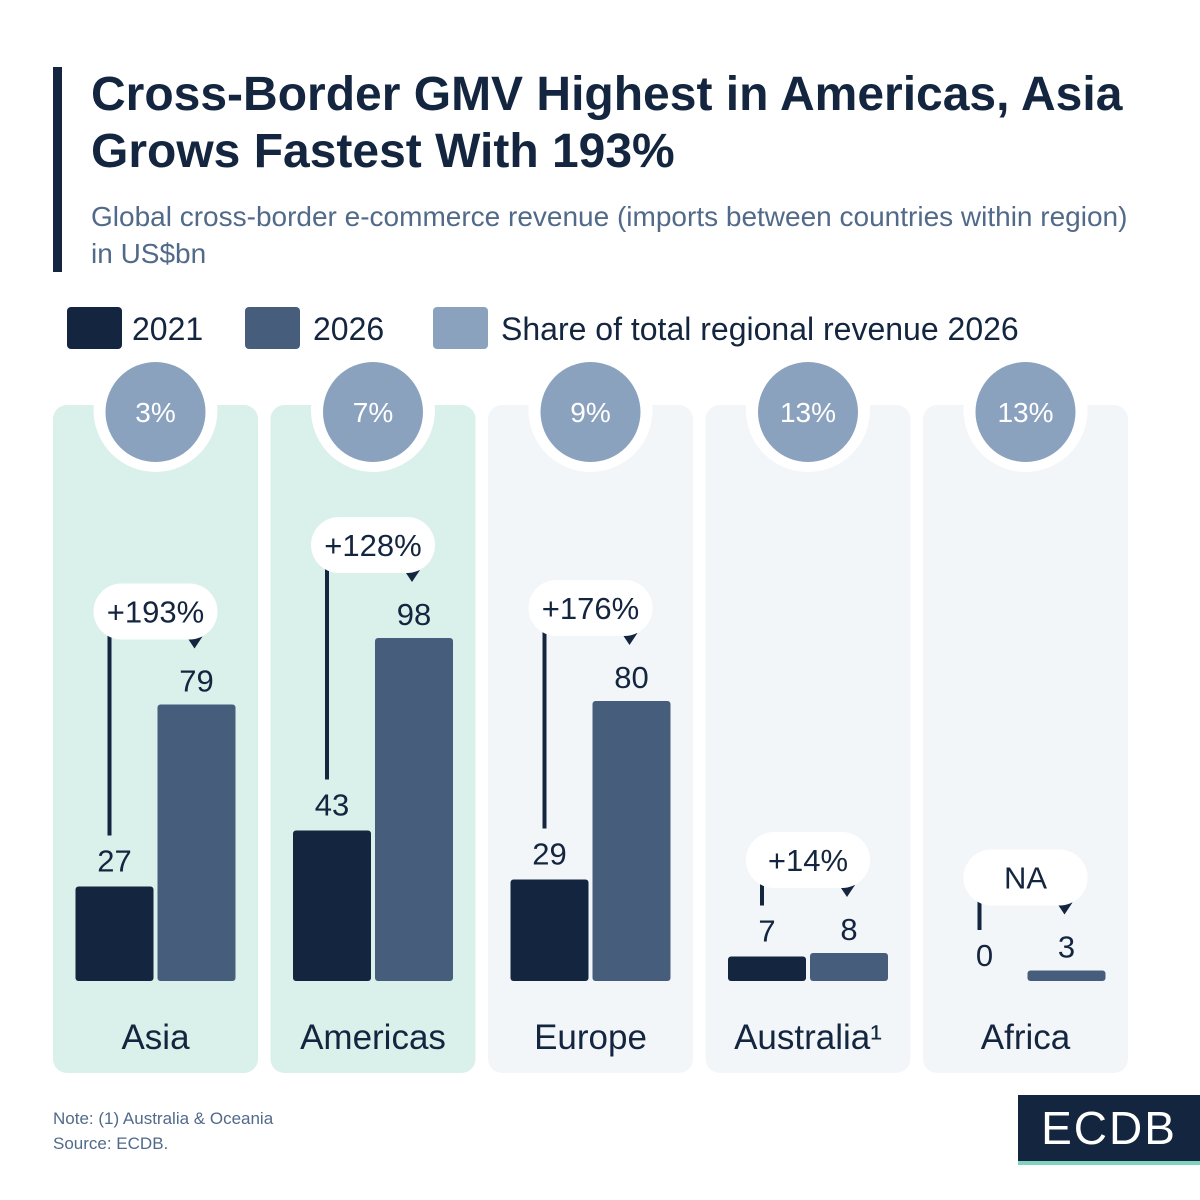 The width and height of the screenshot is (1200, 1200). I want to click on legend-swatch-2026, so click(272, 328).